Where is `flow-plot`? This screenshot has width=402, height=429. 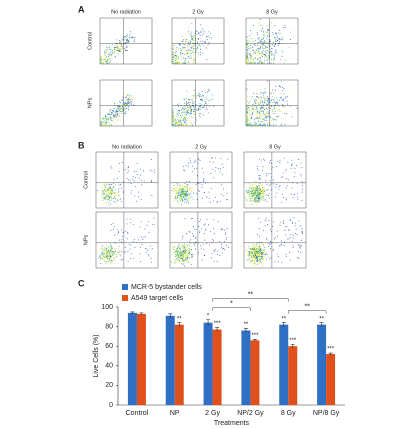 flow-plot is located at coordinates (198, 103).